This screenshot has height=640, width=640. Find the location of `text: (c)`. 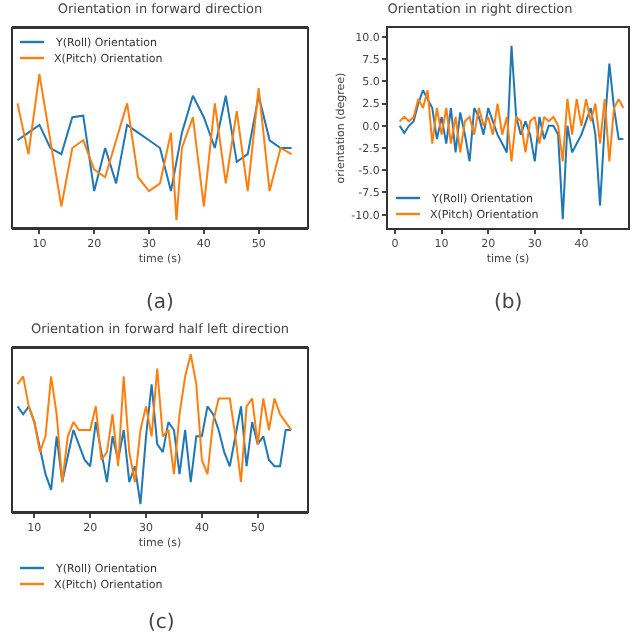

text: (c) is located at coordinates (161, 623).